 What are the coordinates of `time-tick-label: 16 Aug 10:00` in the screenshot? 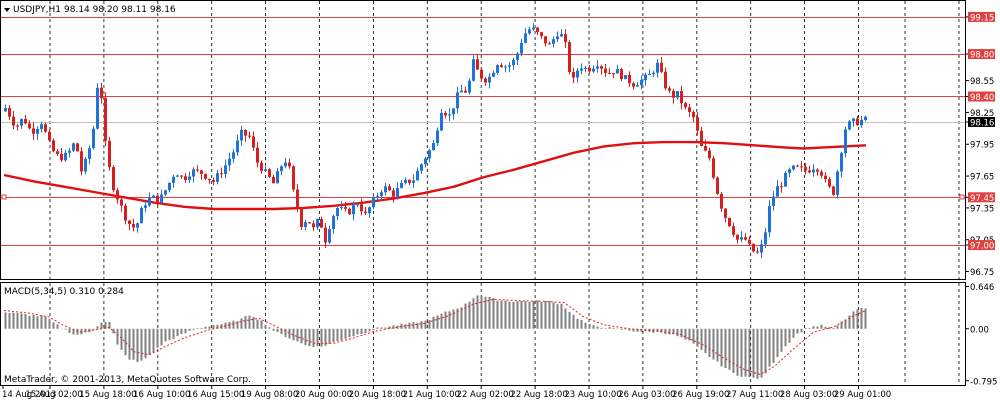 It's located at (161, 395).